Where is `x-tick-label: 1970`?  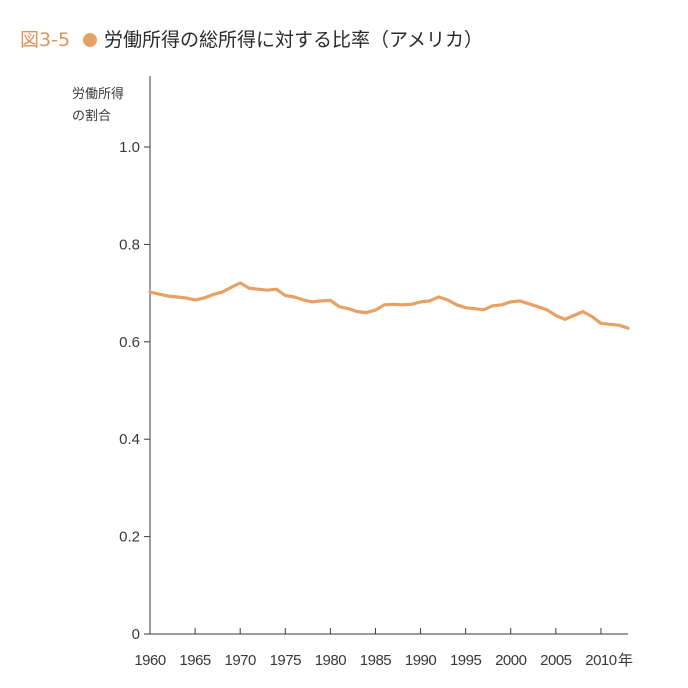
x-tick-label: 1970 is located at coordinates (241, 660).